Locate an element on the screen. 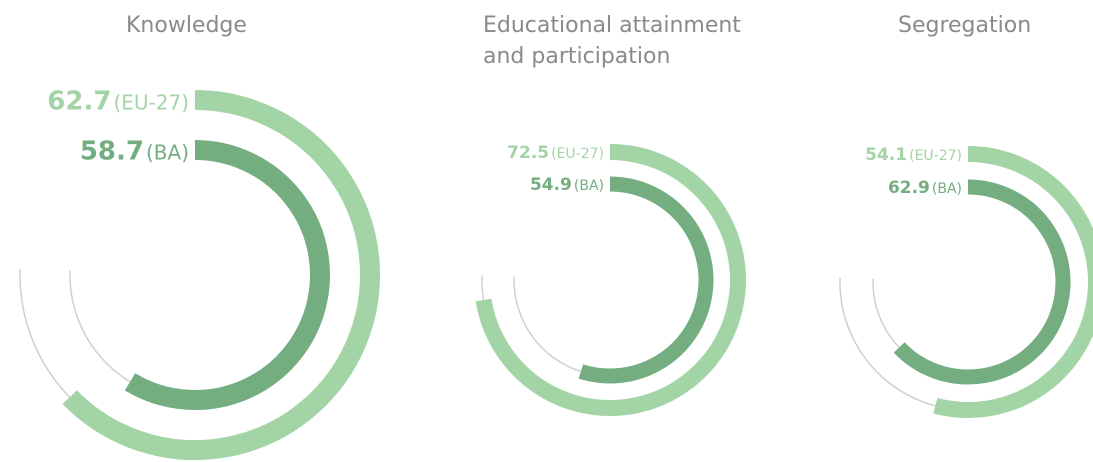 The width and height of the screenshot is (1093, 462). data-label: 54.1 (EU-27) is located at coordinates (913, 155).